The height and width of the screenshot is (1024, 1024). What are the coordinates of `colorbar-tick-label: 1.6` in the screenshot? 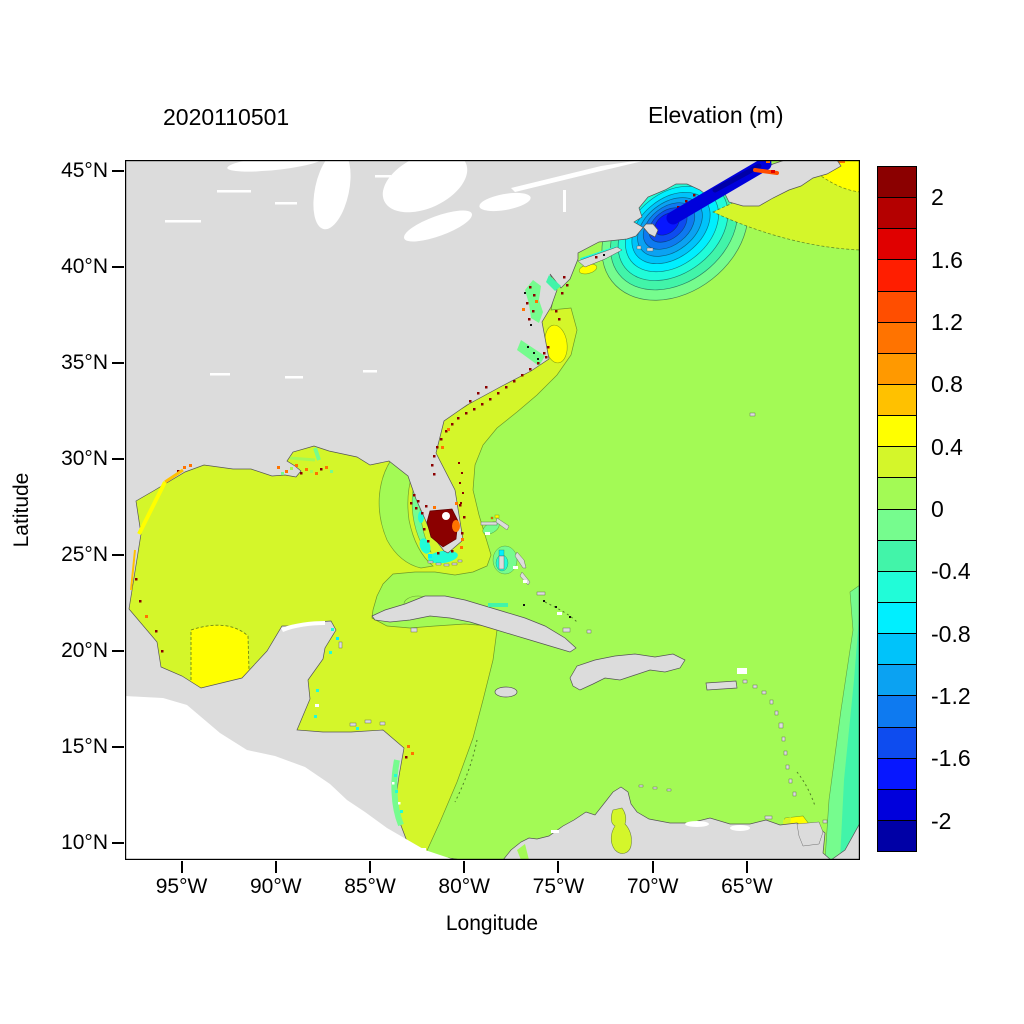 It's located at (947, 259).